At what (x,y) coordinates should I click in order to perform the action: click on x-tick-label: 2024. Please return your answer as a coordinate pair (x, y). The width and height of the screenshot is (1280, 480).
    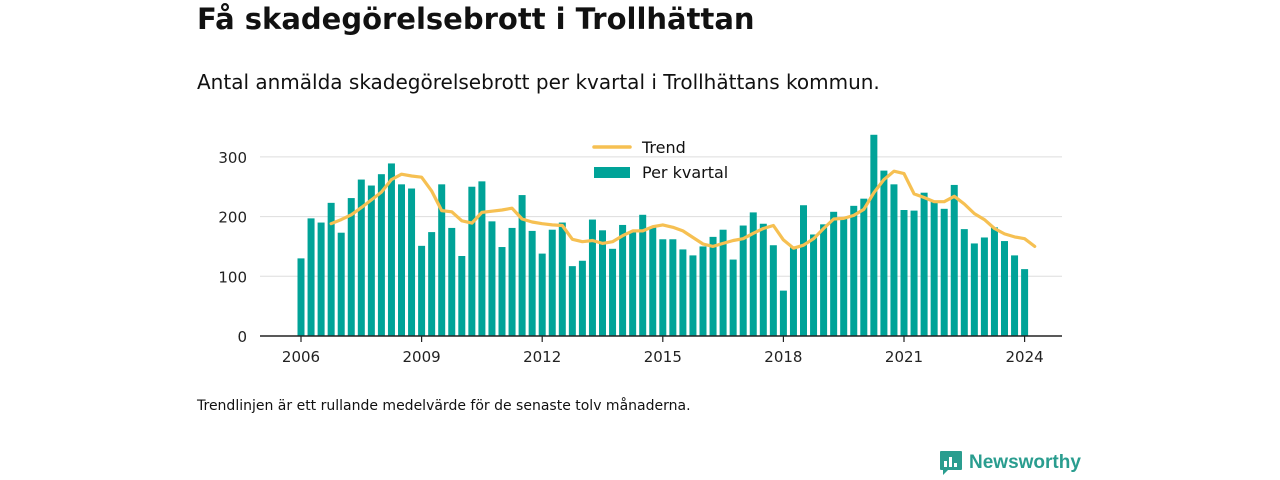
    Looking at the image, I should click on (1025, 357).